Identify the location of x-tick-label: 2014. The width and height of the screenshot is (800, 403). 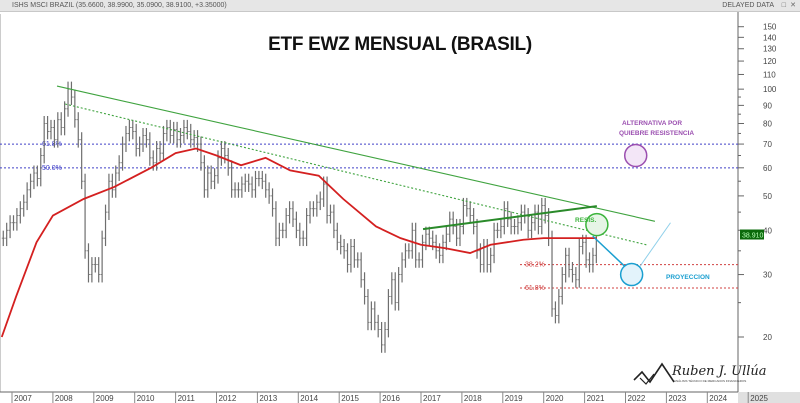
(309, 398).